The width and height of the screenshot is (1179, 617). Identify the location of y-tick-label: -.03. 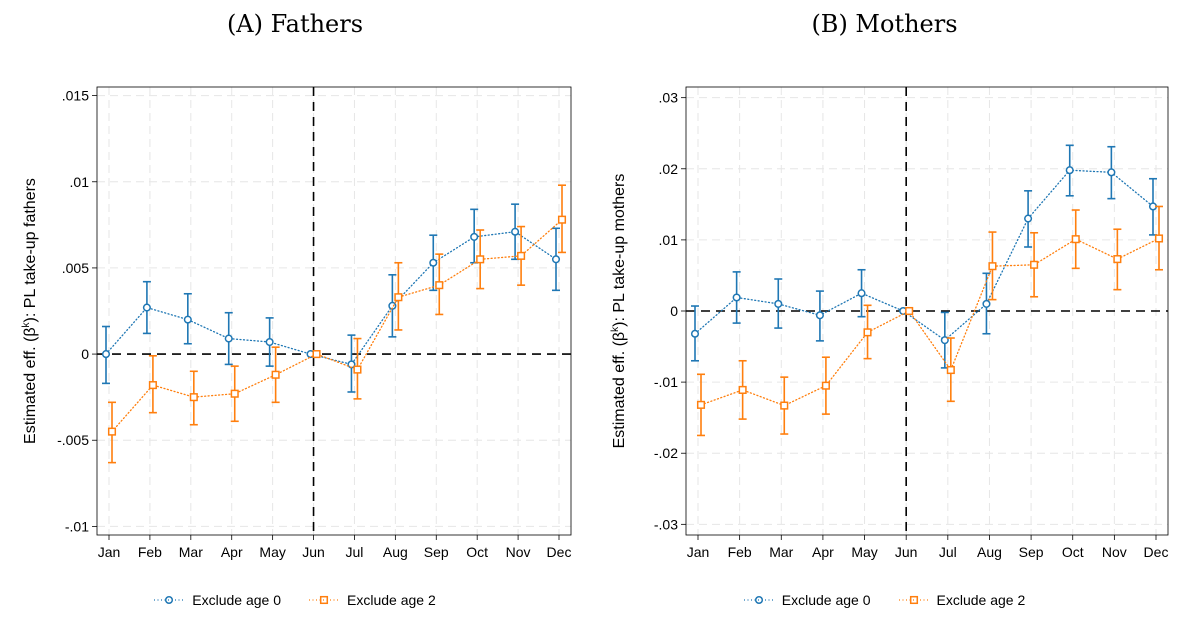
(666, 524).